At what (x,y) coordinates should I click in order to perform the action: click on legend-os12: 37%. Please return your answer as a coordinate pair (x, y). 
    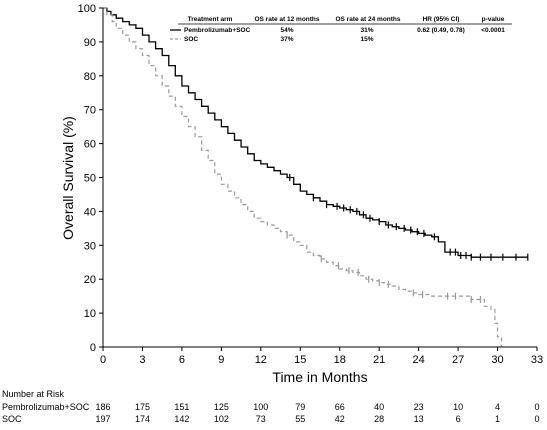
    Looking at the image, I should click on (286, 39).